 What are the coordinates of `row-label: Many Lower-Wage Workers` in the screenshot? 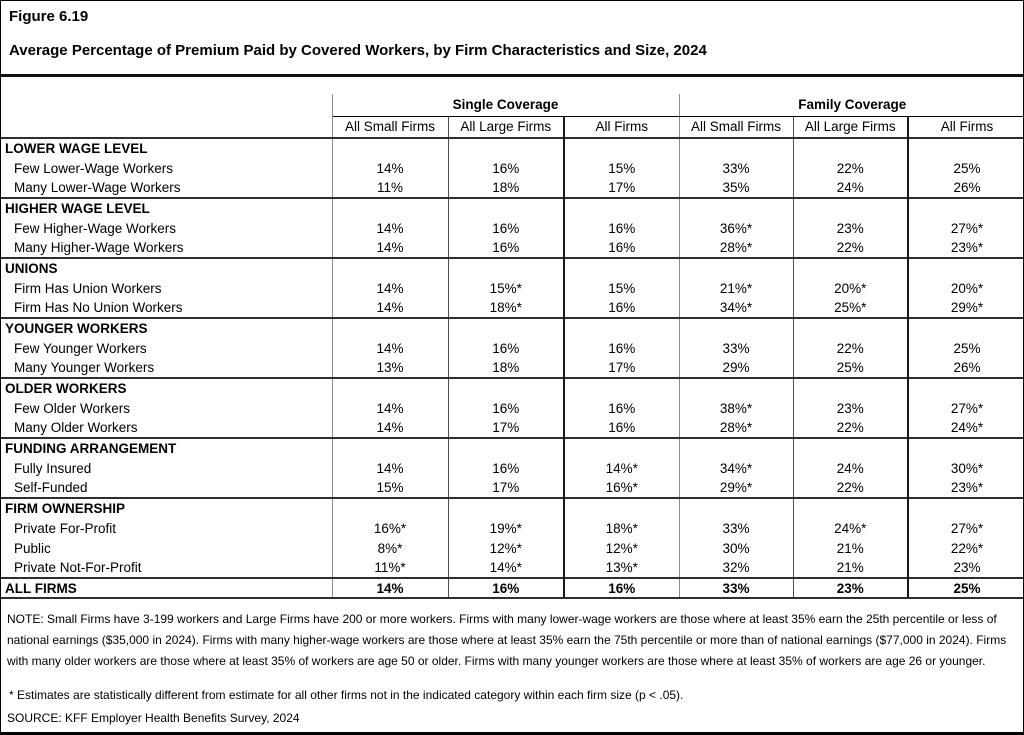 It's located at (167, 188).